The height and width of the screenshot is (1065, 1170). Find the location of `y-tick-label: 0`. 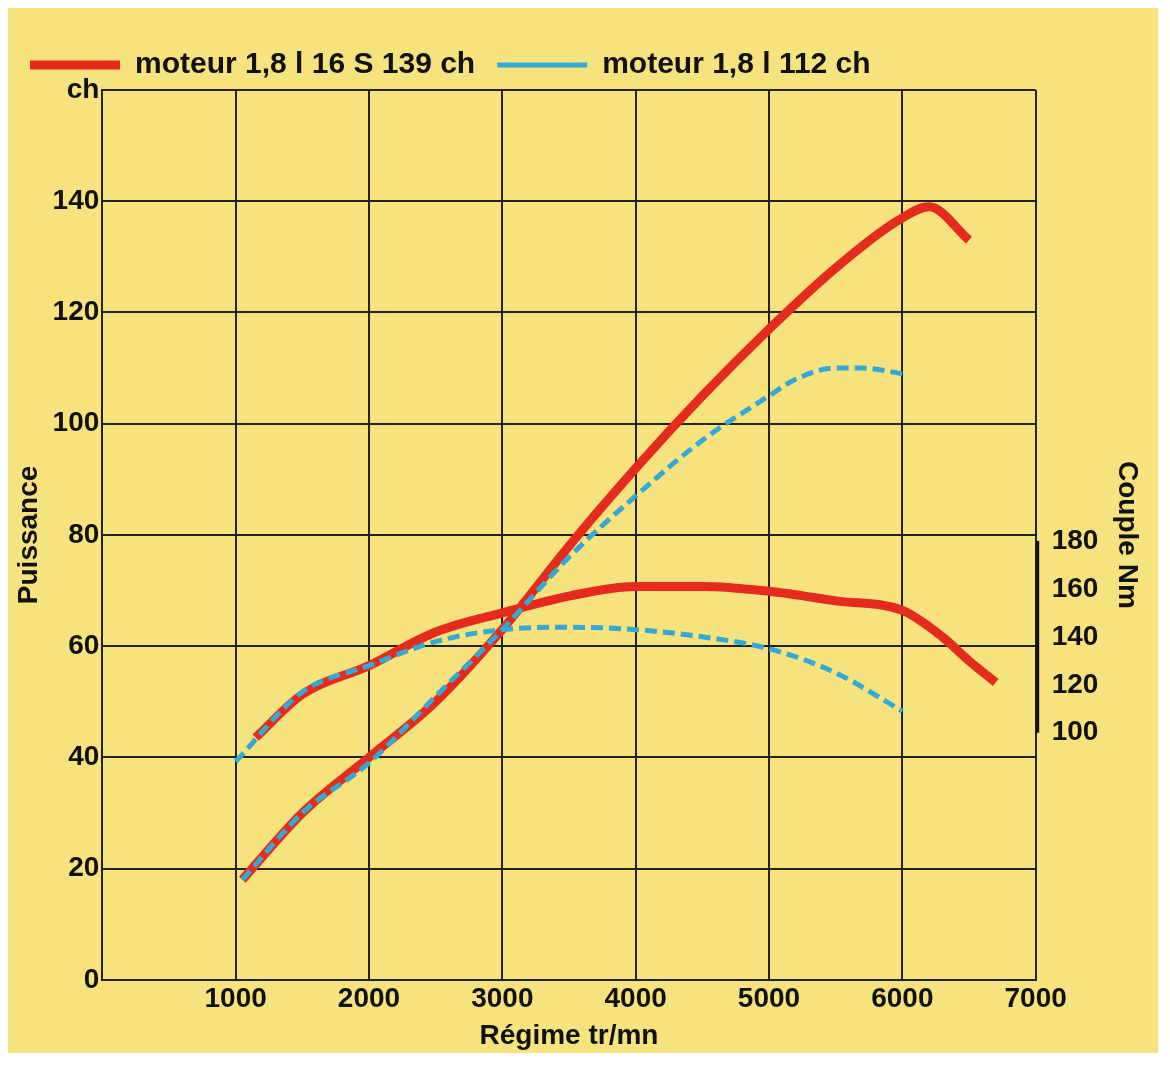

y-tick-label: 0 is located at coordinates (91, 978).